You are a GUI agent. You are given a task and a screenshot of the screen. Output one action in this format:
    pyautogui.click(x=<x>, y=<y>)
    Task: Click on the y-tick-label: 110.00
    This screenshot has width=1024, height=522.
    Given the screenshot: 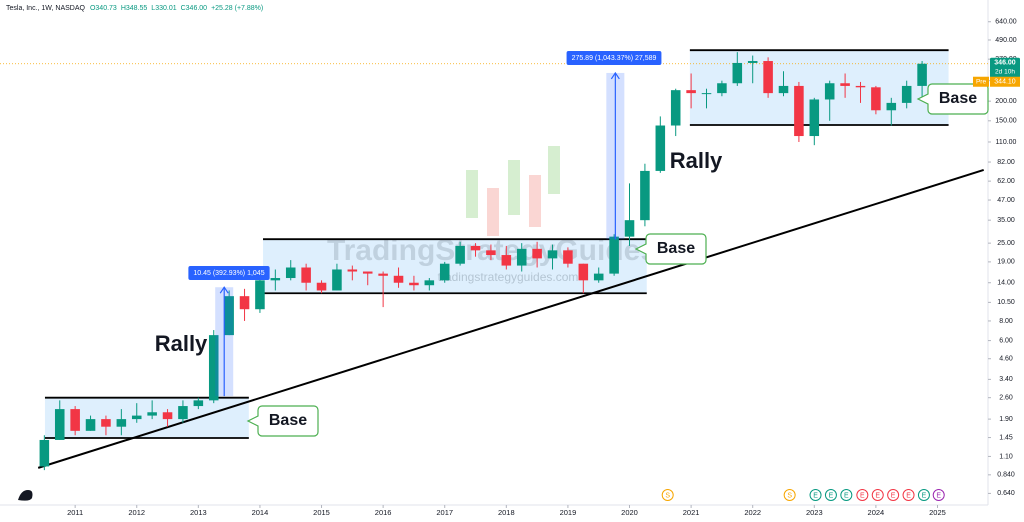 What is the action you would take?
    pyautogui.click(x=1006, y=142)
    